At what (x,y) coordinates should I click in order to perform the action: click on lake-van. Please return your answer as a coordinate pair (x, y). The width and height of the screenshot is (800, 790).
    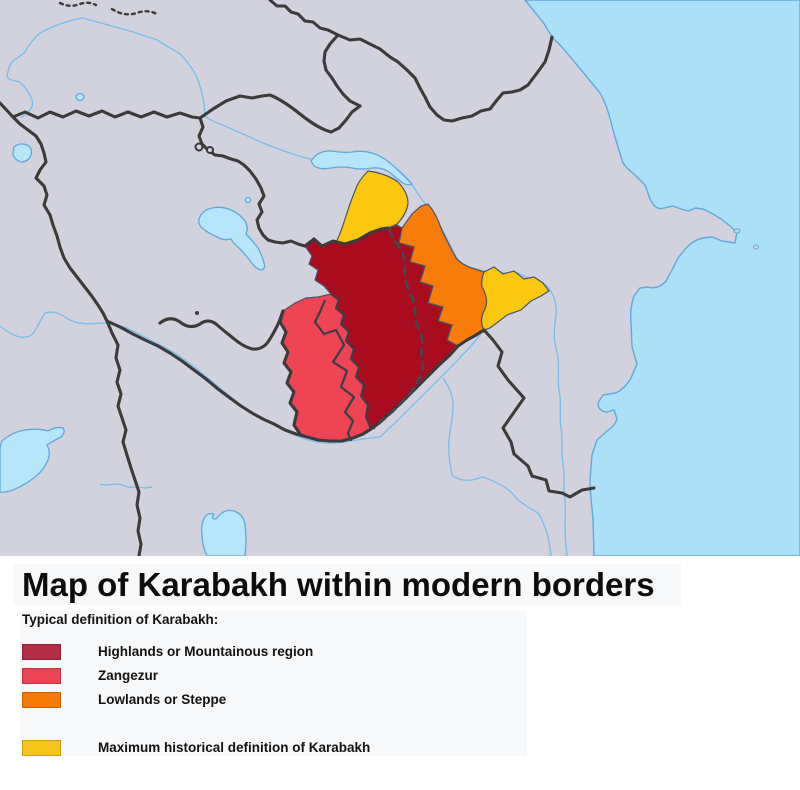
    Looking at the image, I should click on (32, 459).